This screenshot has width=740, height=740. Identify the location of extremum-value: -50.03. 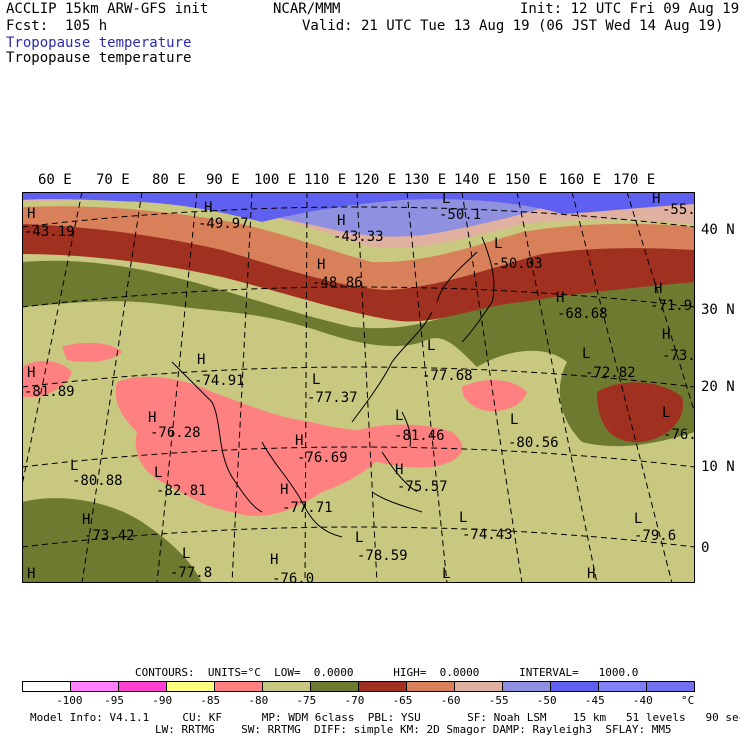
(517, 264).